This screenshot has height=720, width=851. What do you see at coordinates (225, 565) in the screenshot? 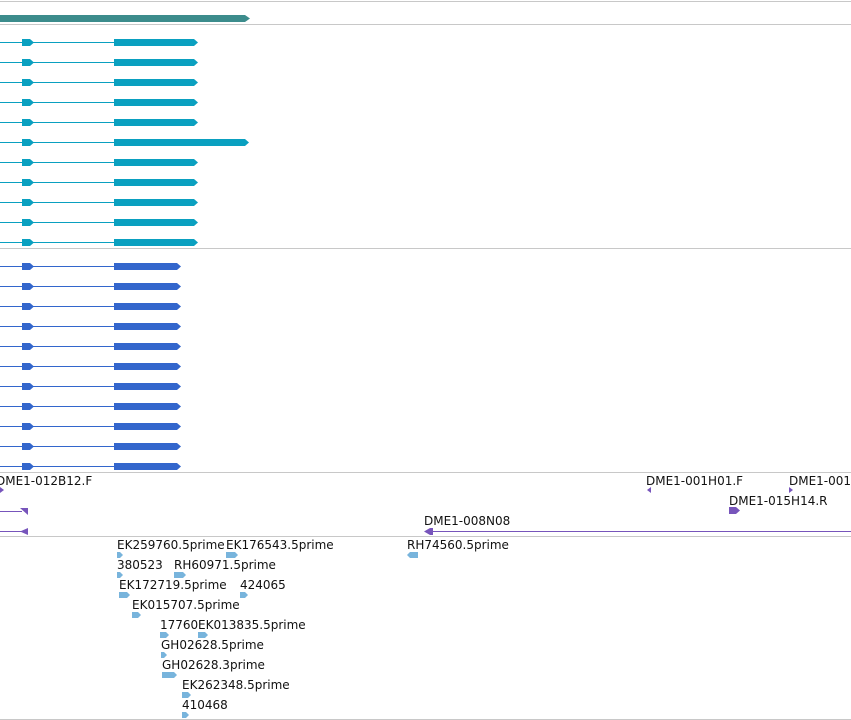
I see `feature-label: RH60971.5prime` at bounding box center [225, 565].